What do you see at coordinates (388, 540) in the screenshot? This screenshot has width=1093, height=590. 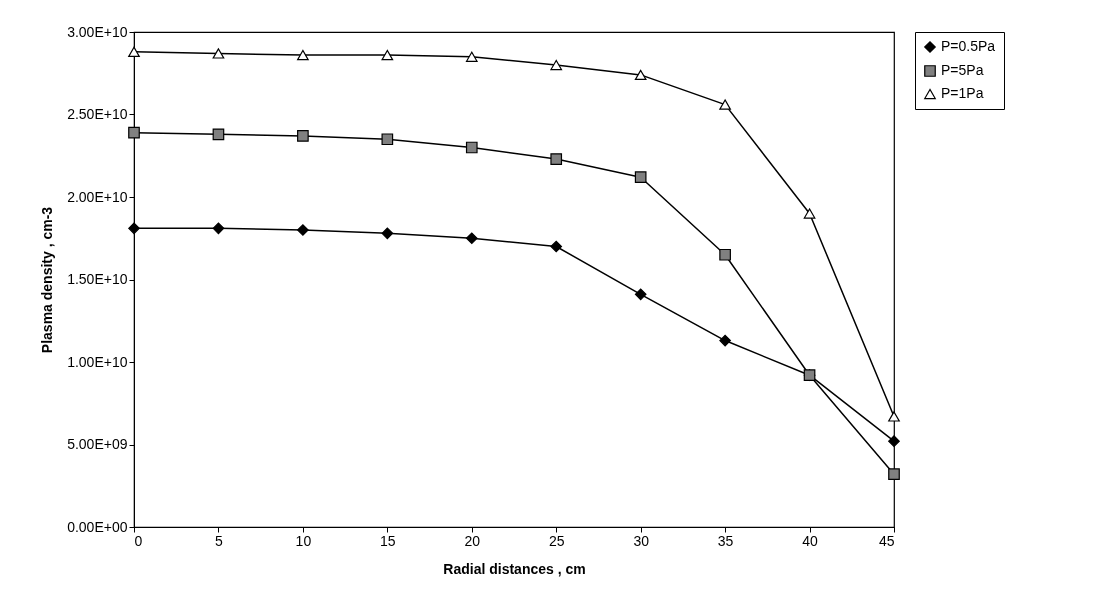 I see `x-tick-label: 15` at bounding box center [388, 540].